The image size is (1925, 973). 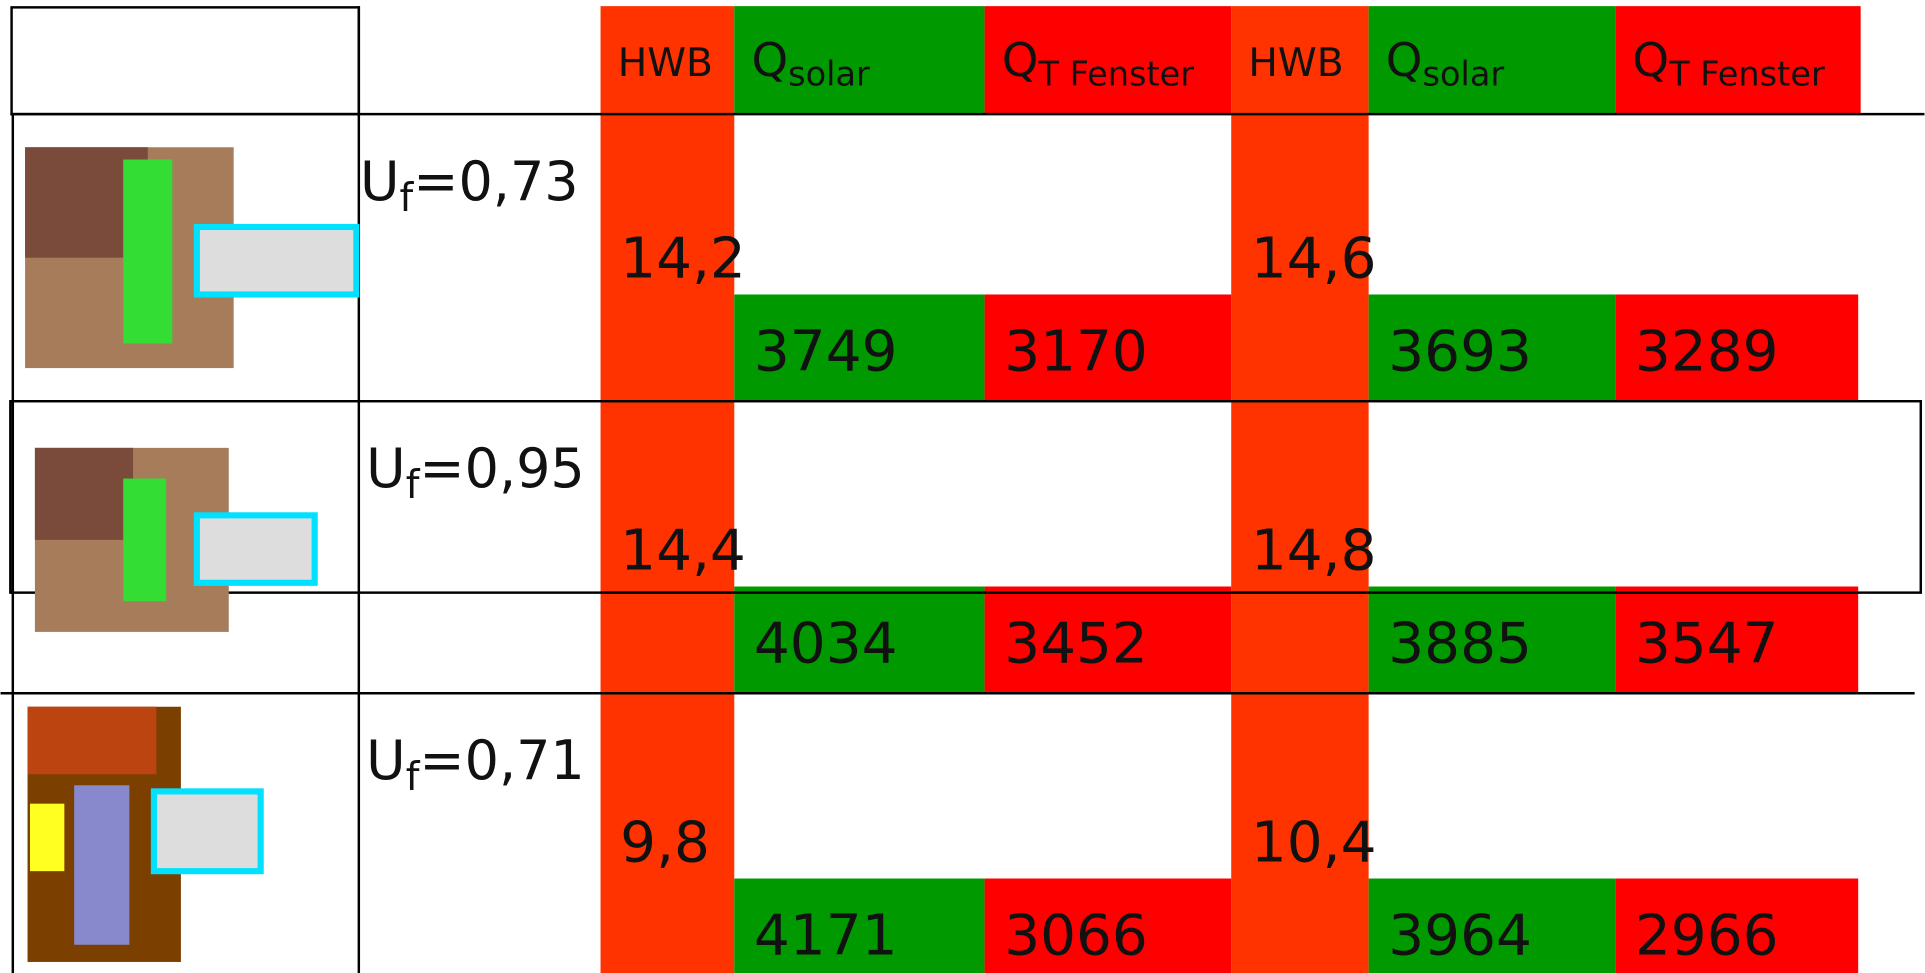 I want to click on hwb-value: 14,4, so click(x=683, y=550).